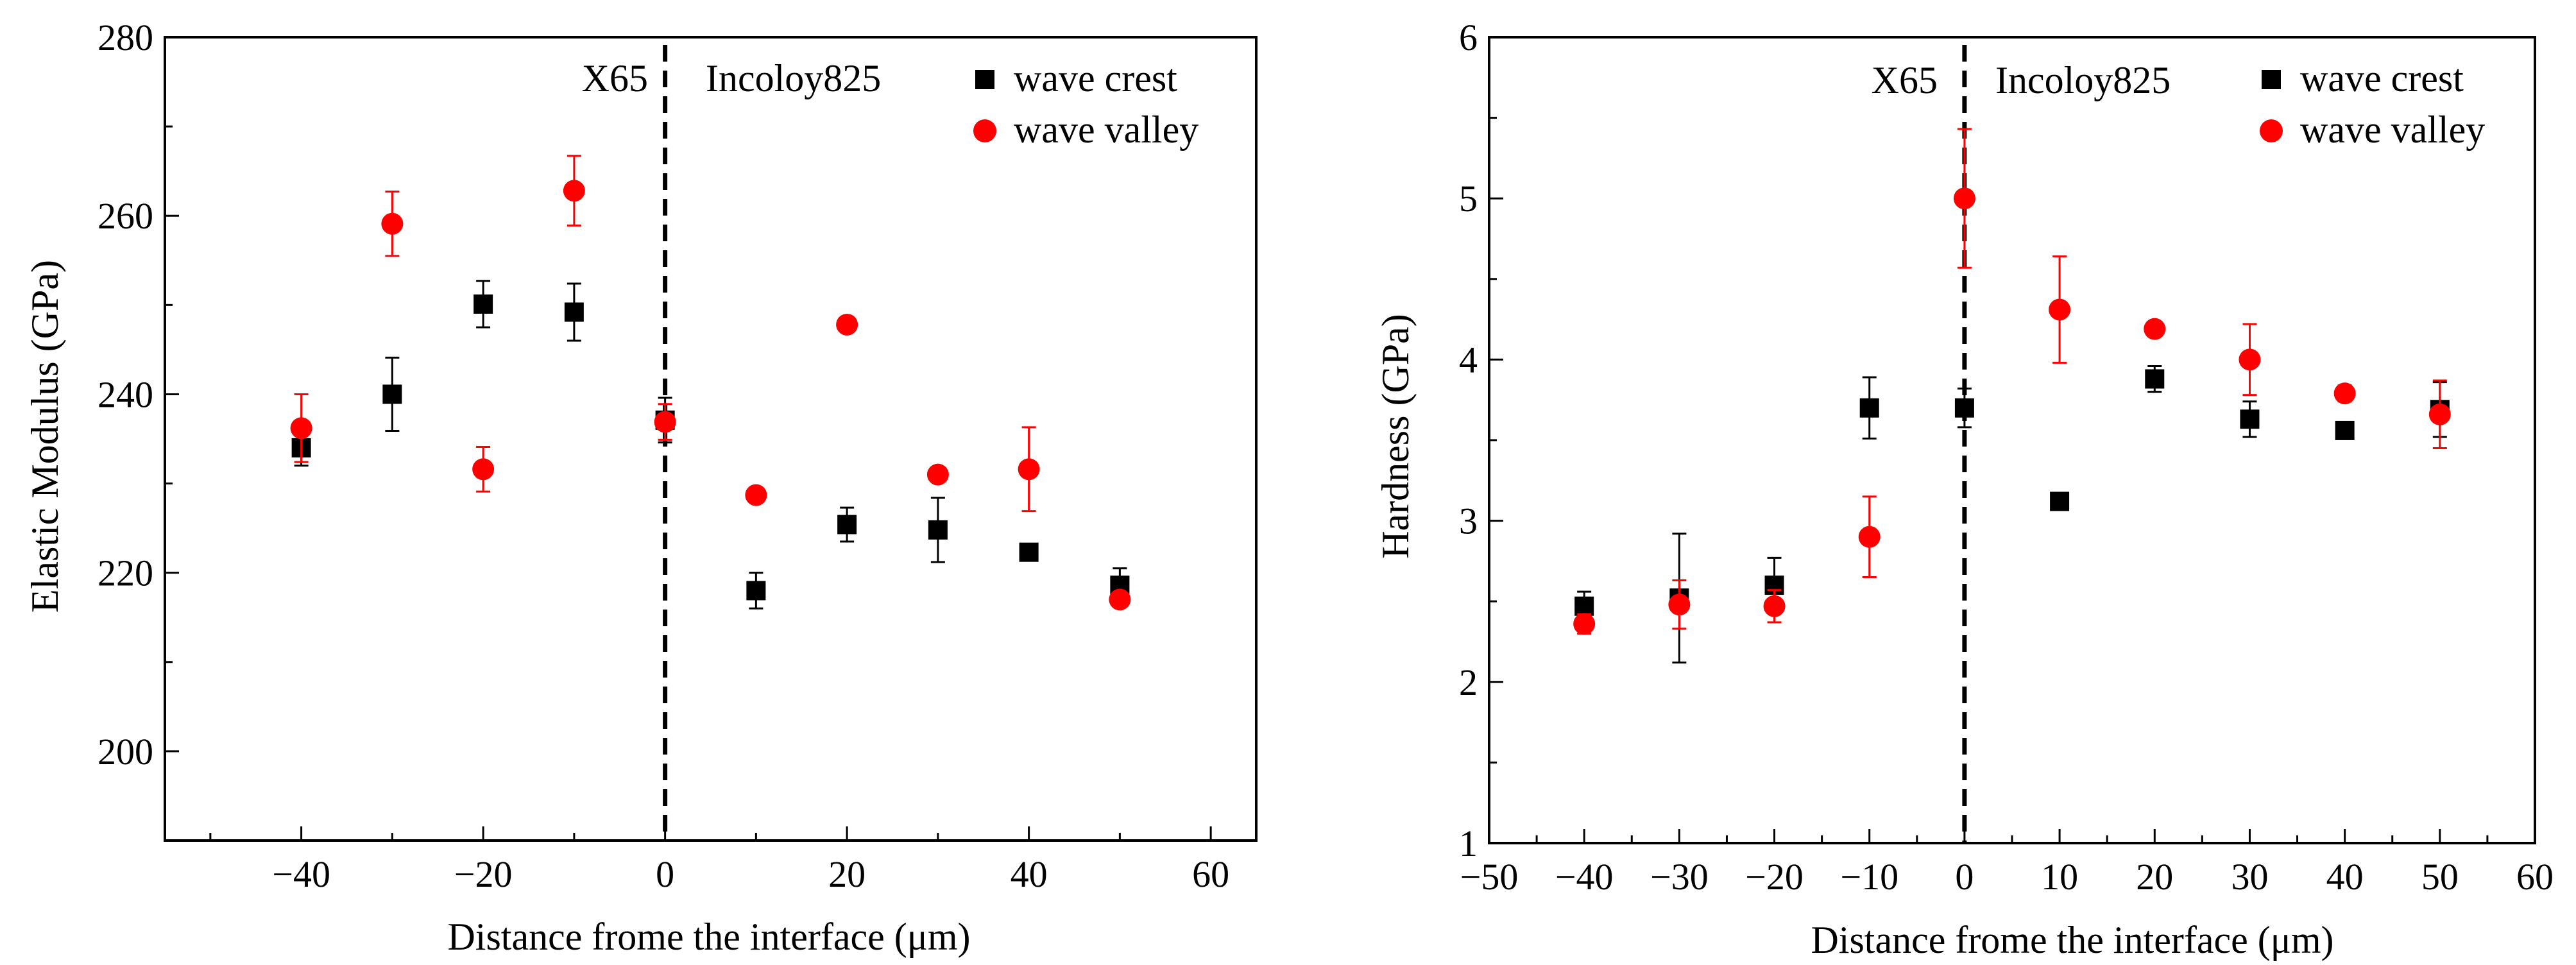  I want to click on y-tick-label: 200, so click(126, 752).